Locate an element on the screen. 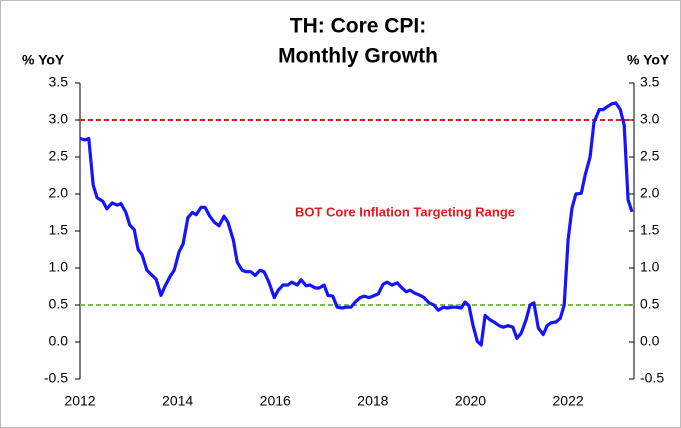  y-axis-label: % YoY is located at coordinates (43, 60).